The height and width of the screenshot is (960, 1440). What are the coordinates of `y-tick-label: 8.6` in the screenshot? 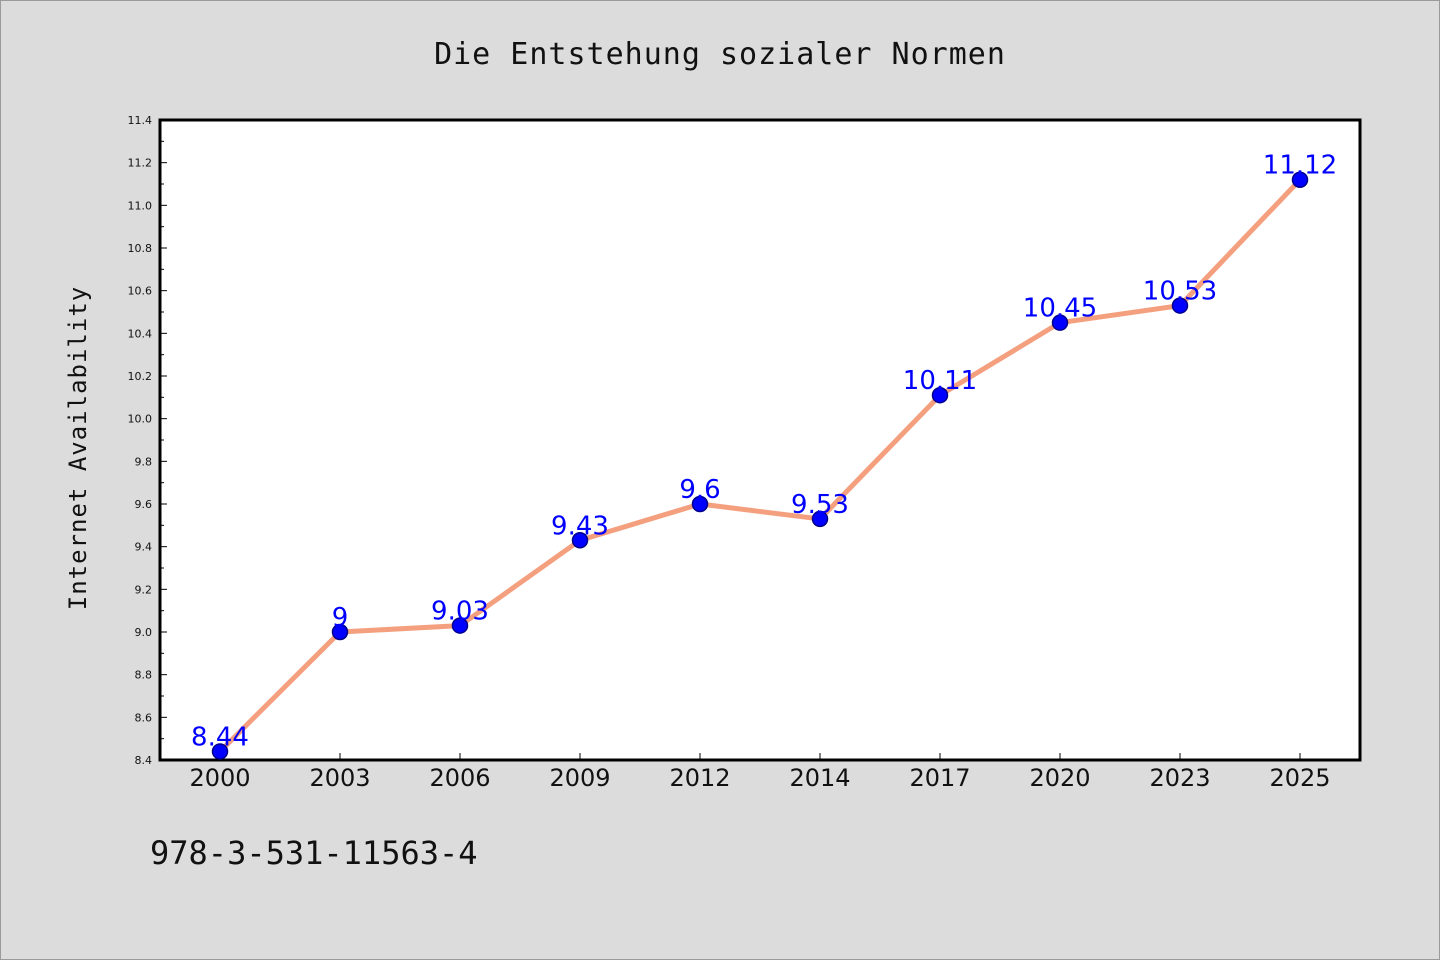 It's located at (144, 717).